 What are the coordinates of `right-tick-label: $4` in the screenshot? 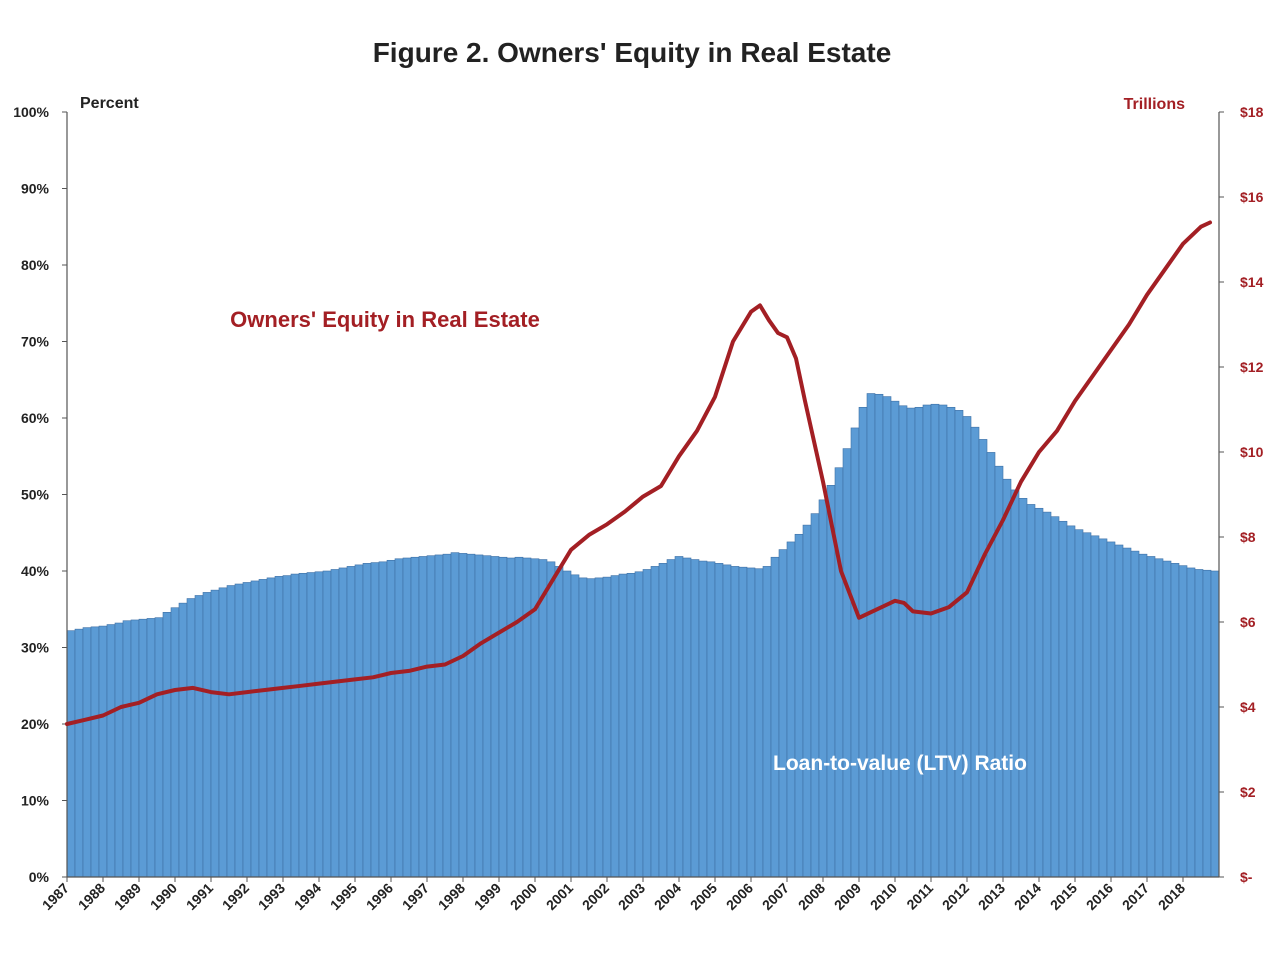 It's located at (1248, 707).